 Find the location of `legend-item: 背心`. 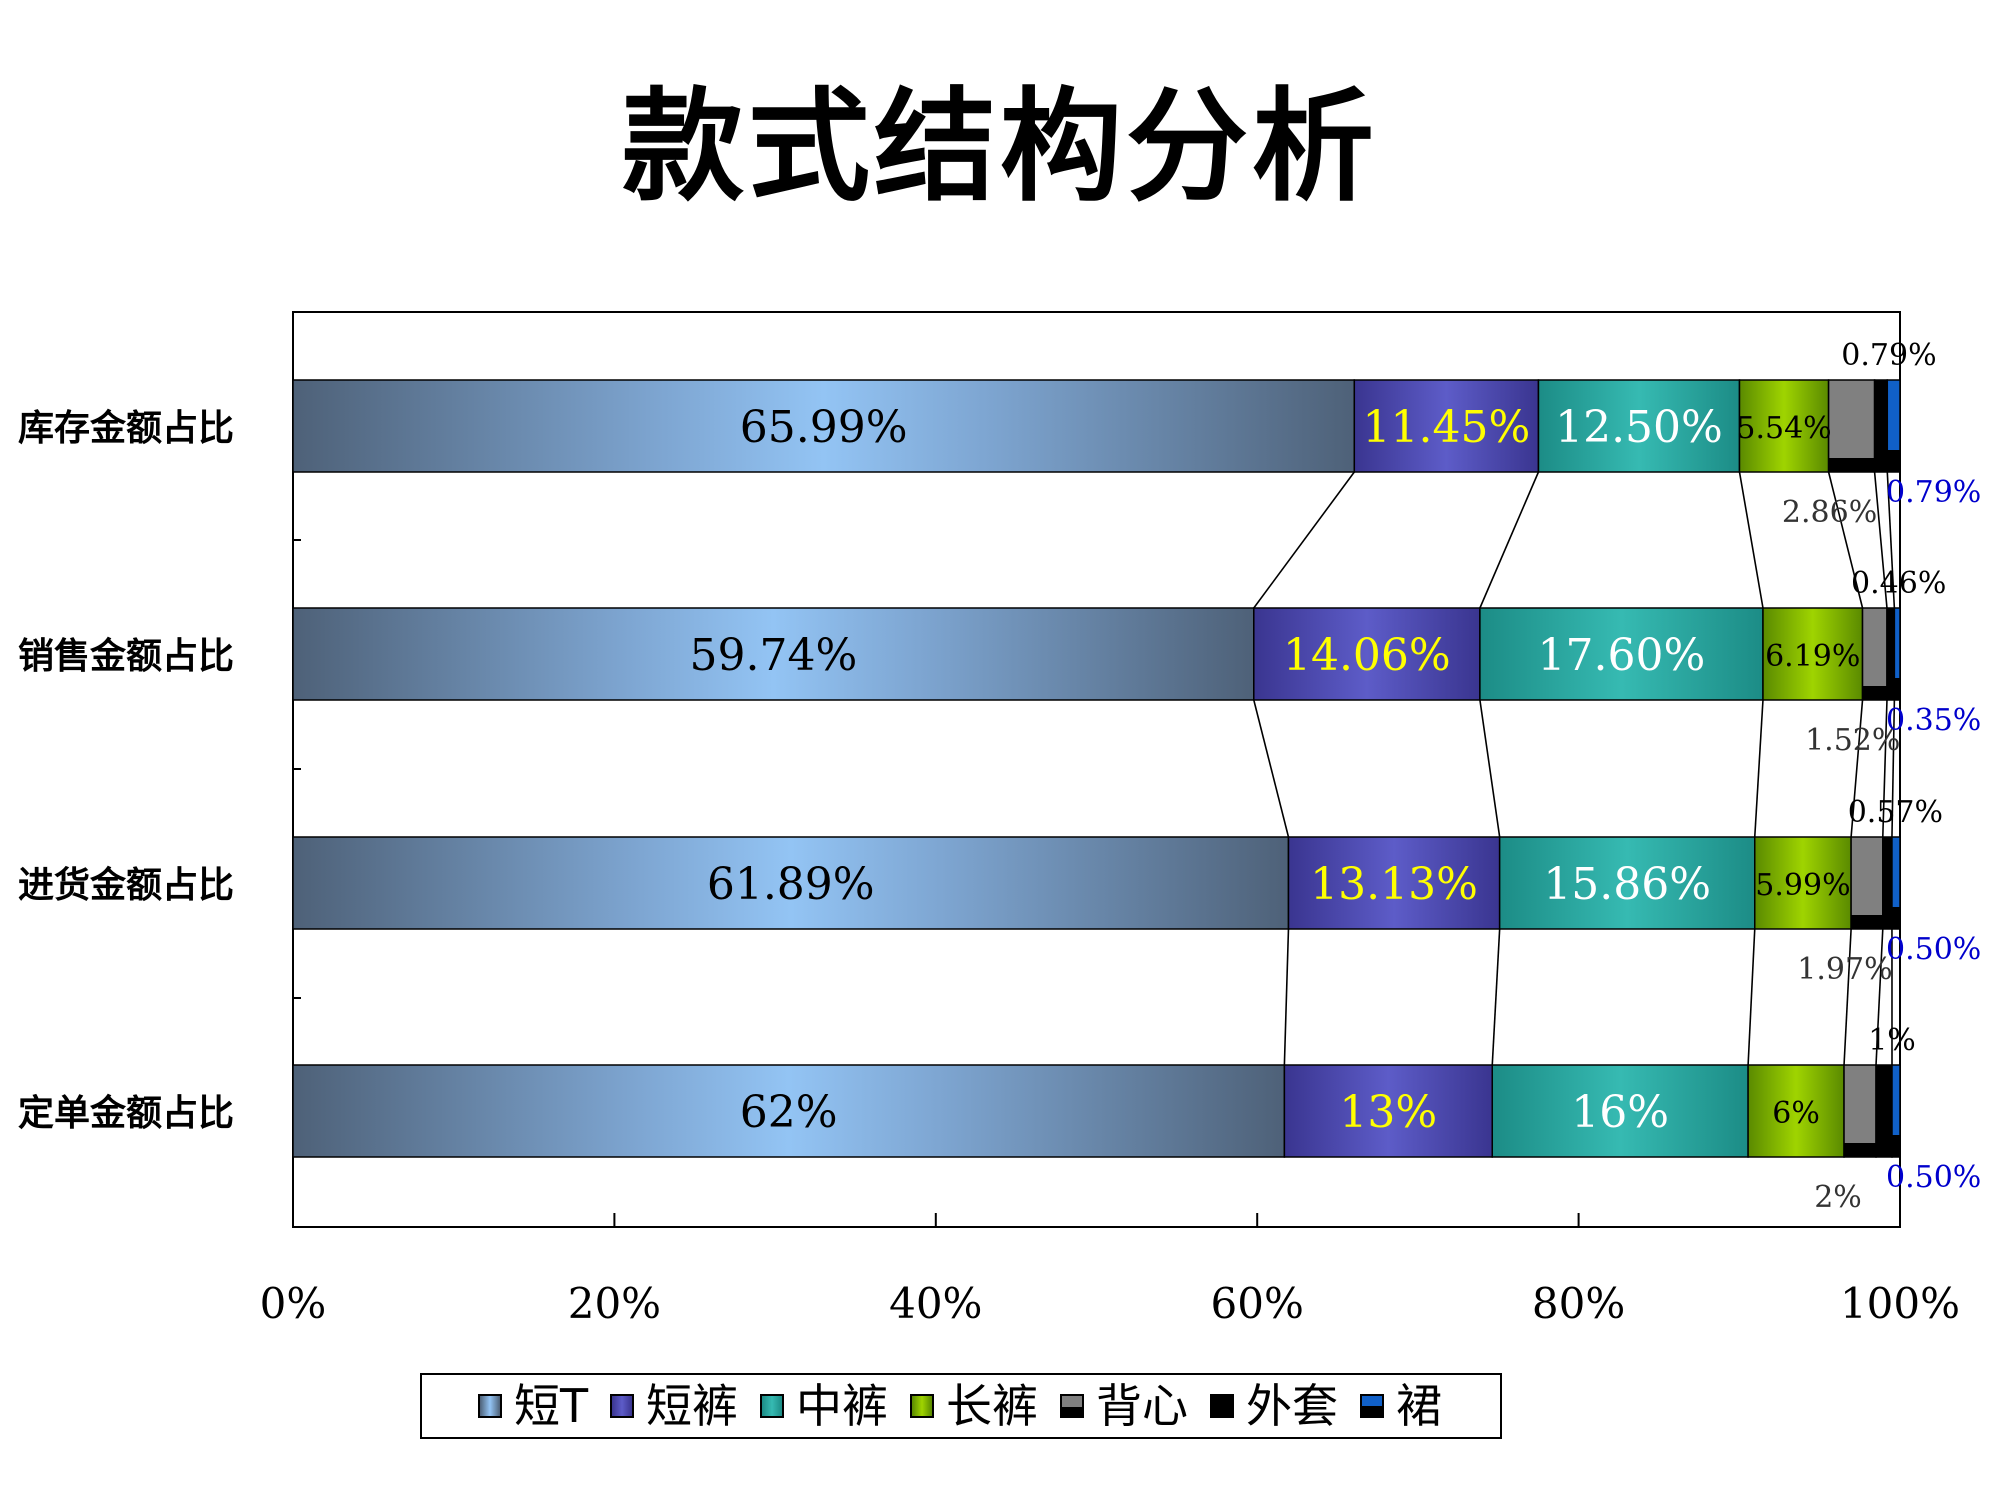

legend-item: 背心 is located at coordinates (1124, 1406).